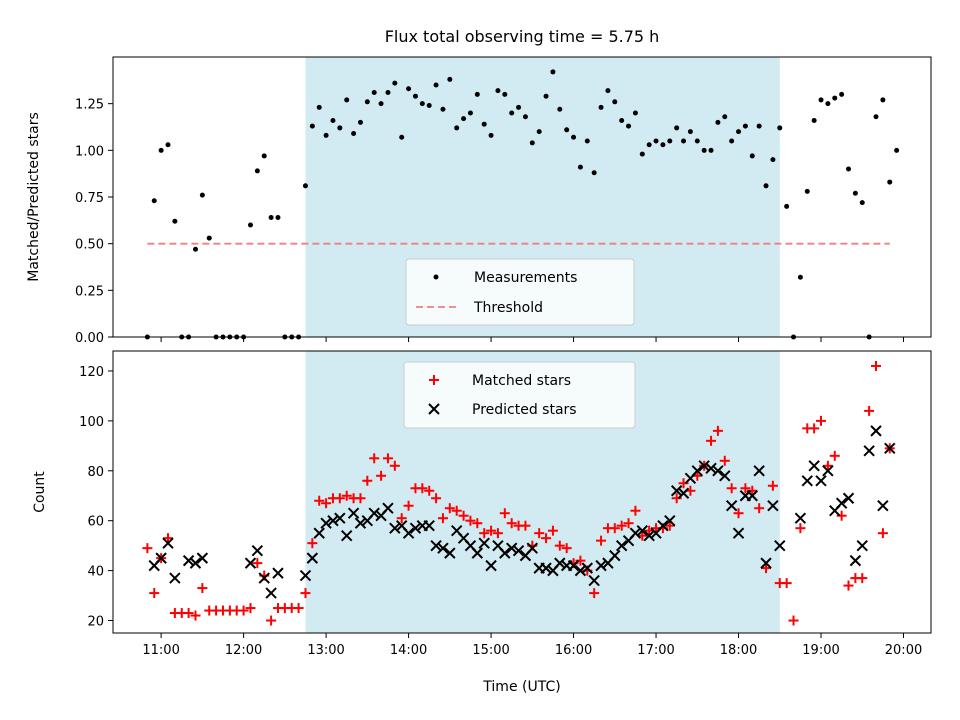  Describe the element at coordinates (89, 198) in the screenshot. I see `y-tick-label: 0.75` at that location.